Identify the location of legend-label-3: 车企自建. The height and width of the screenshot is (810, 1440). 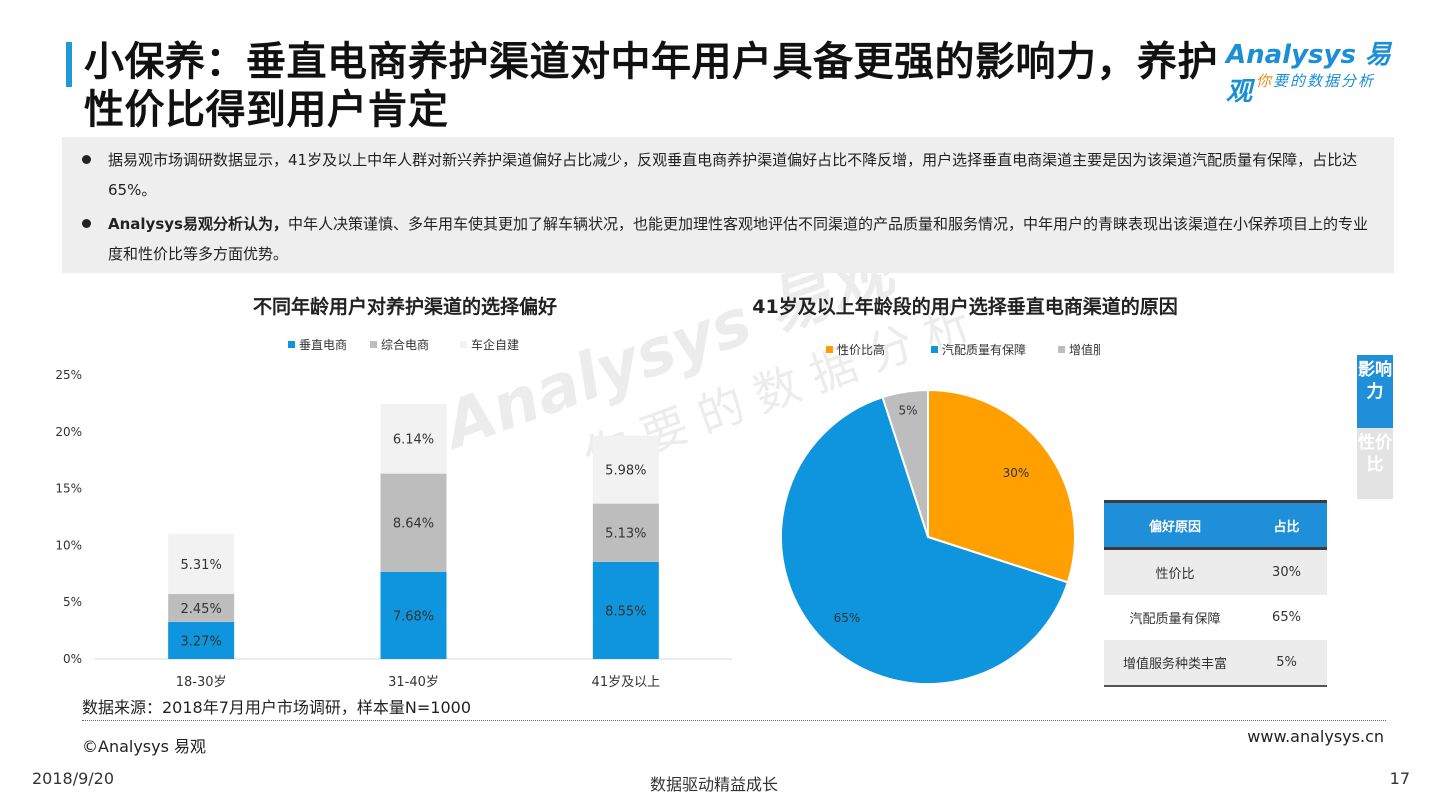
(495, 344).